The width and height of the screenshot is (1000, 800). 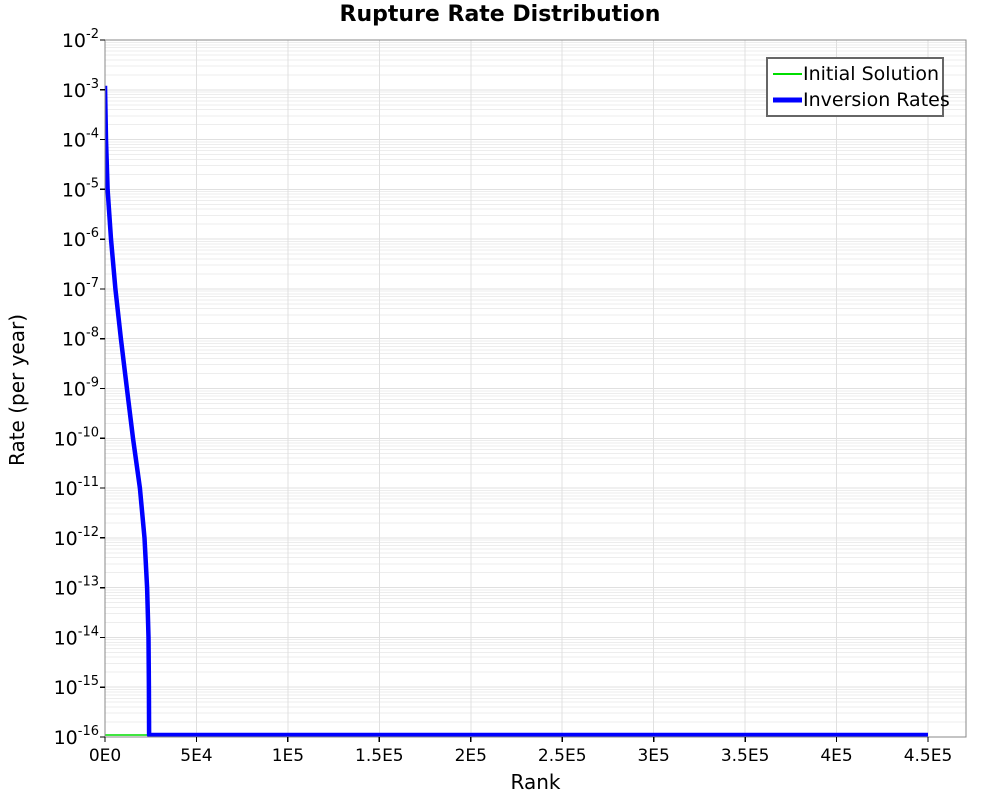 I want to click on y-tick-label: 10⁻⁴, so click(x=80, y=139).